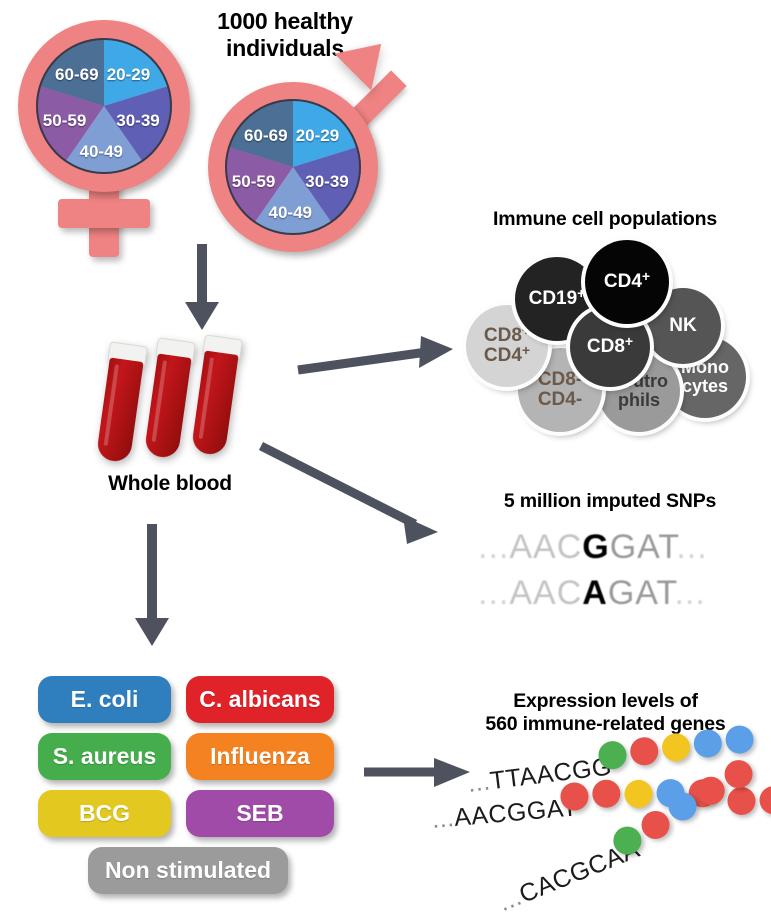 Image resolution: width=771 pixels, height=922 pixels. What do you see at coordinates (77, 74) in the screenshot?
I see `female-pie-label-60-69: 60-69` at bounding box center [77, 74].